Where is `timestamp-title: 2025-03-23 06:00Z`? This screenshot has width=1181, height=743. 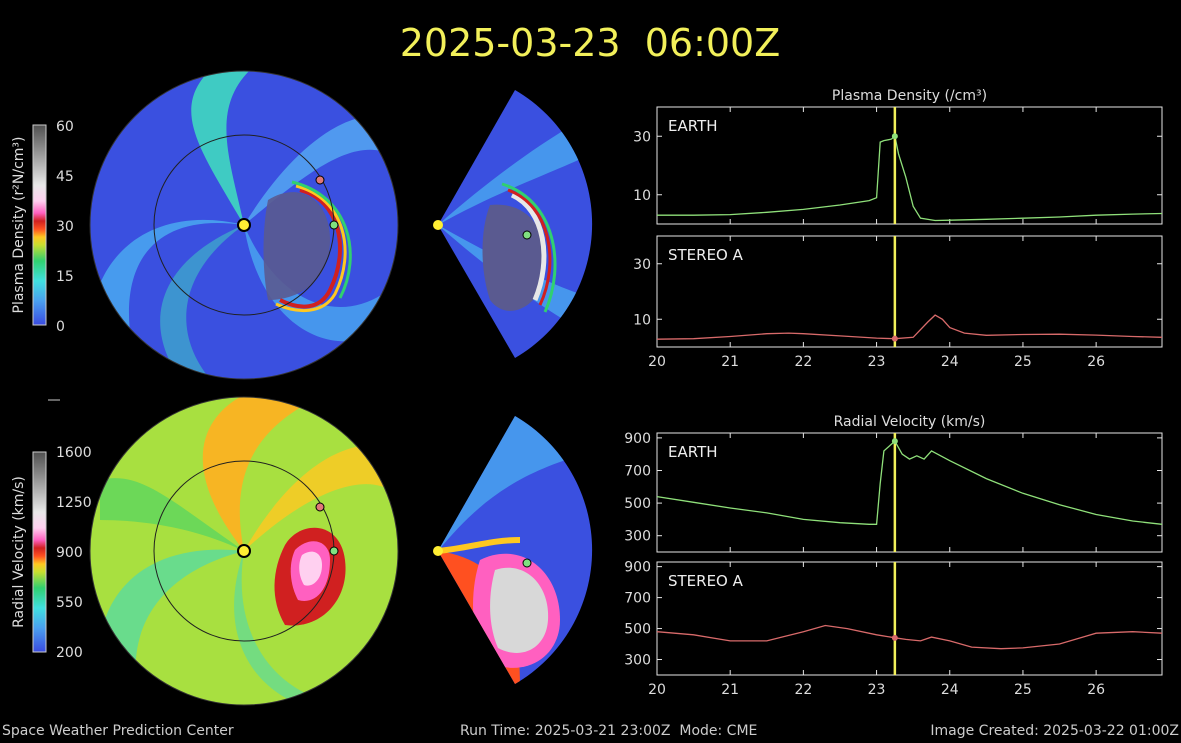
timestamp-title: 2025-03-23 06:00Z is located at coordinates (590, 43).